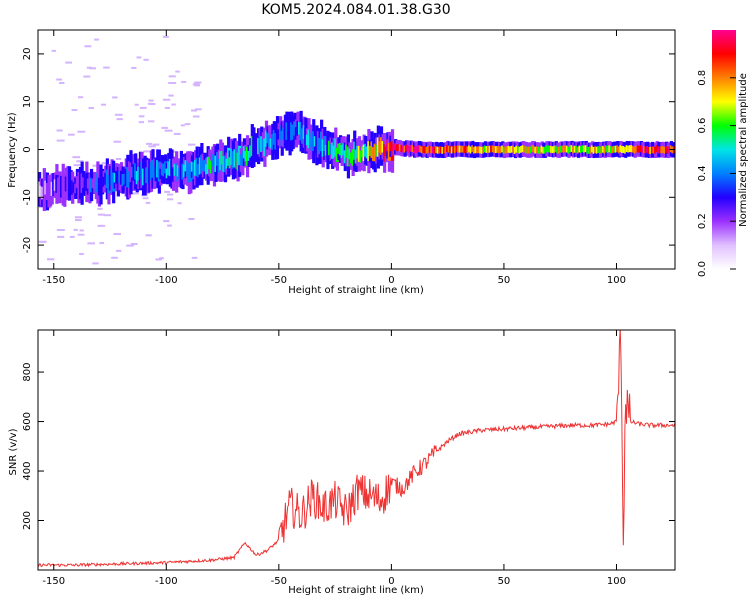 This screenshot has width=750, height=600. I want to click on y-tick-label: 200, so click(27, 520).